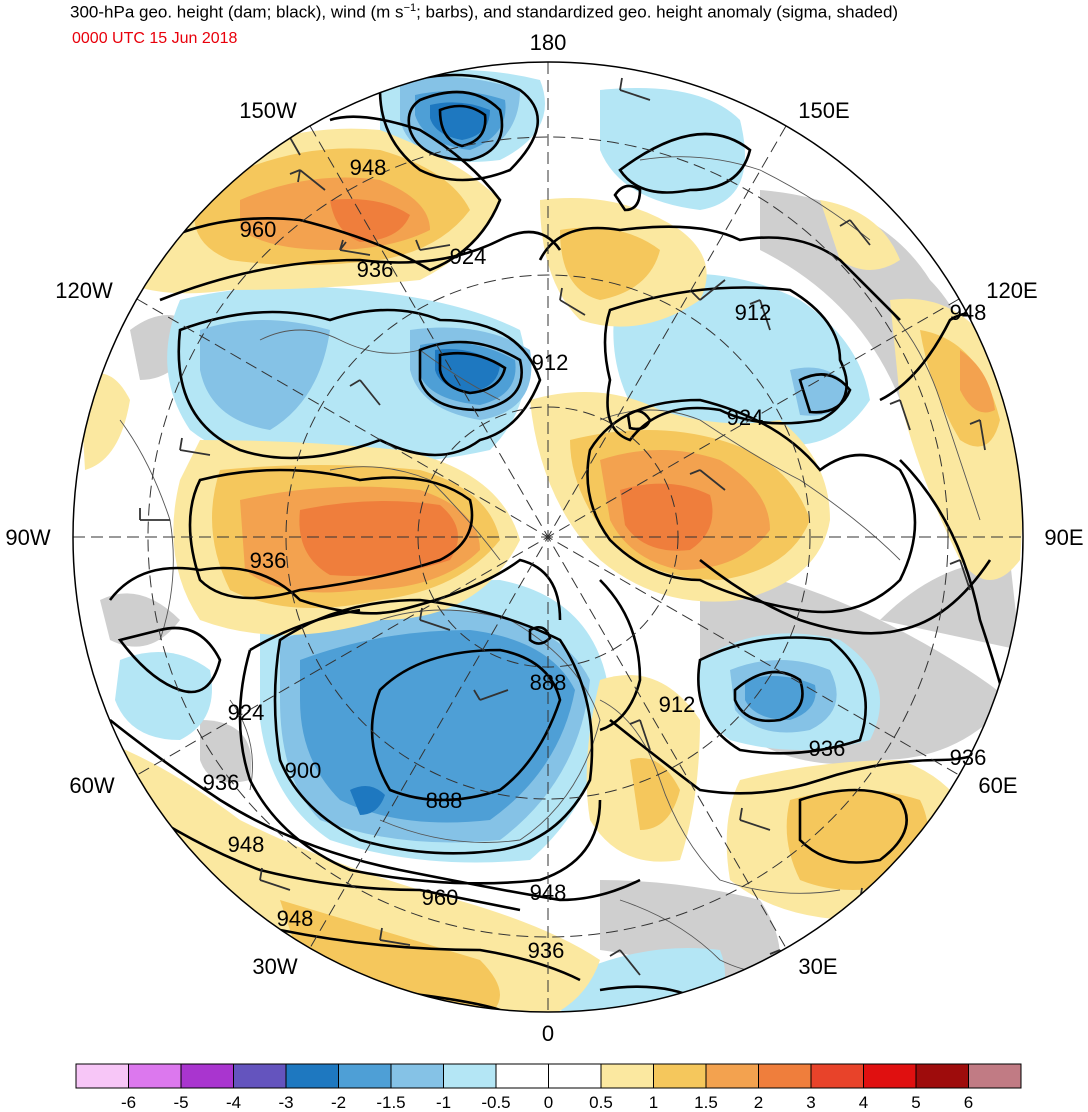  I want to click on colorbar-tick-label: 2, so click(758, 1102).